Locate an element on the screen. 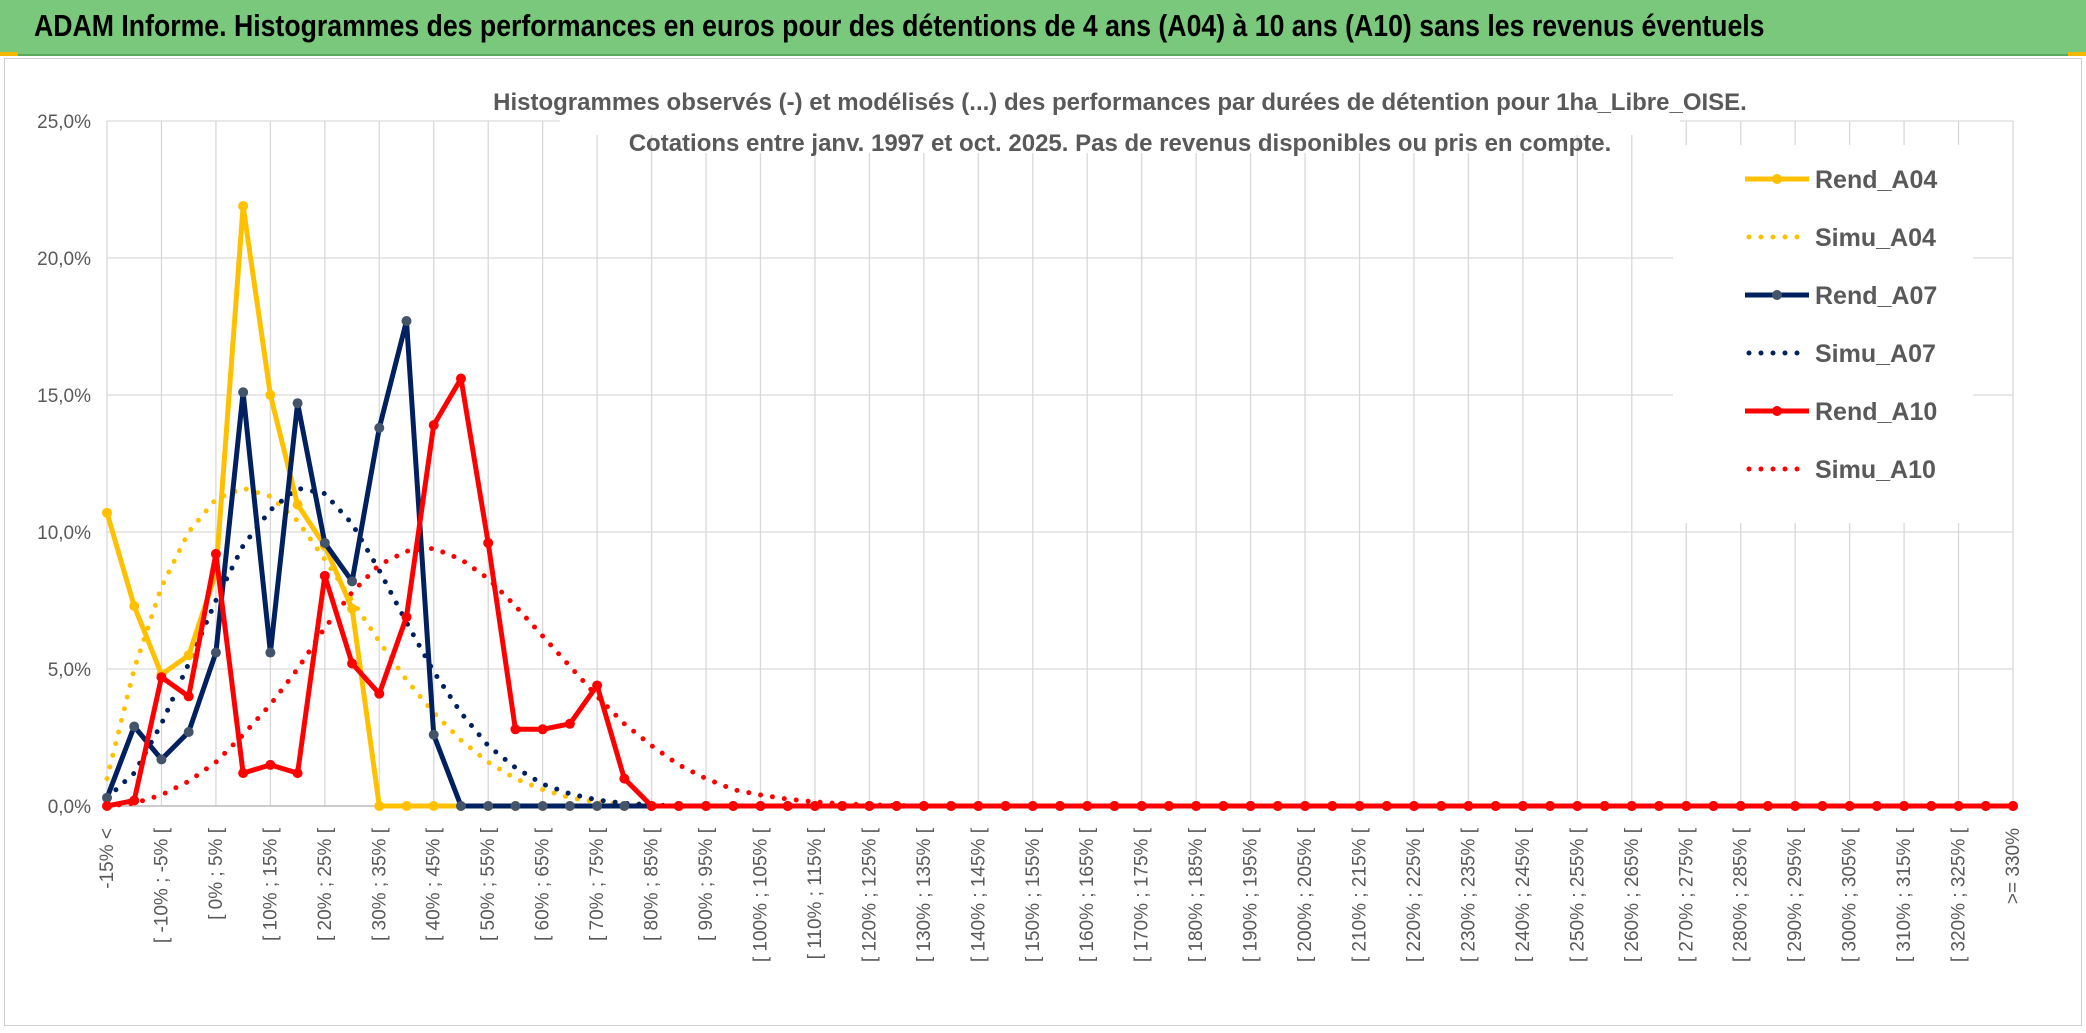  x-tick-label: [ 250% ; 255% [ is located at coordinates (1577, 894).